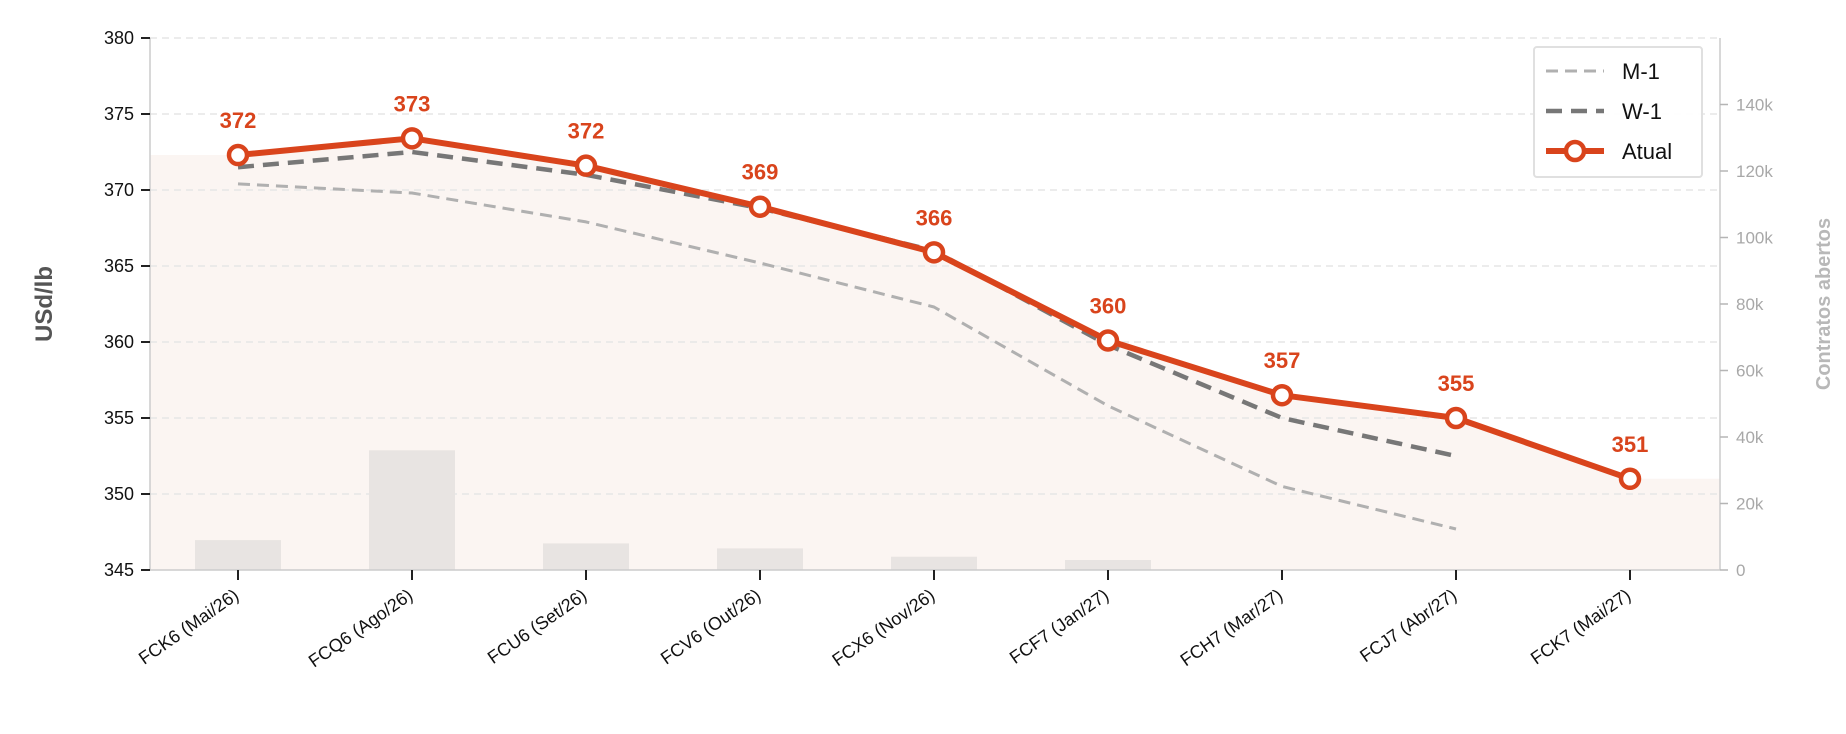 The image size is (1846, 734). What do you see at coordinates (1647, 151) in the screenshot?
I see `legend-label: Atual` at bounding box center [1647, 151].